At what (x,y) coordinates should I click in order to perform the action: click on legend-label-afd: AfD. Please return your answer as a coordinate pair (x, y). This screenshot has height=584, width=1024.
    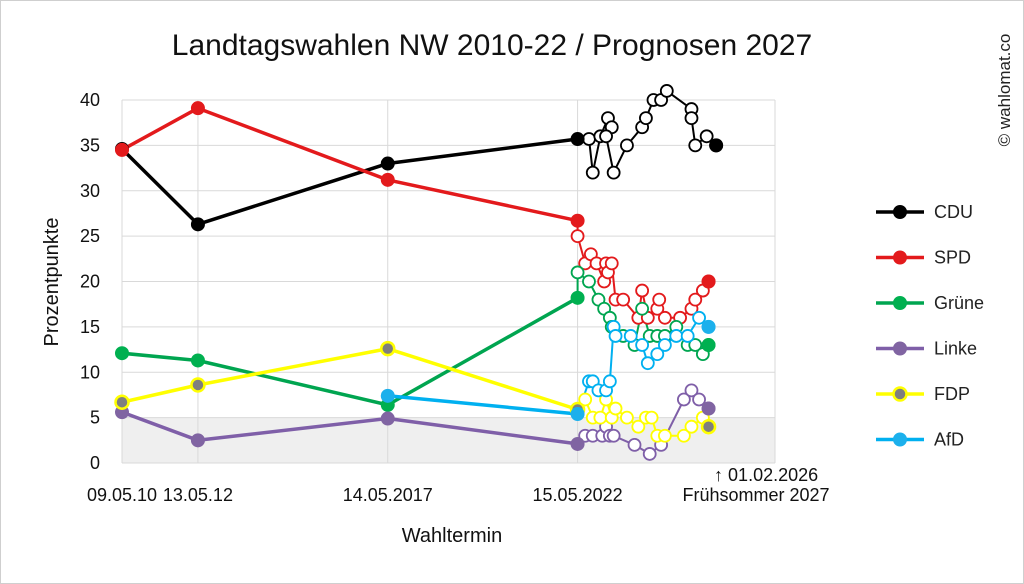
    Looking at the image, I should click on (949, 440).